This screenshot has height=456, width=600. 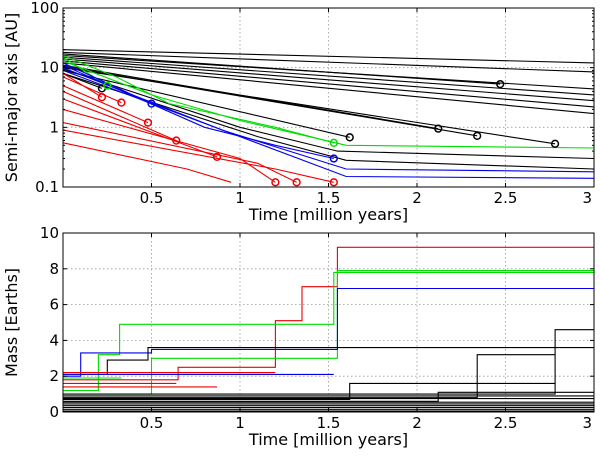 I want to click on y-tick-label: 8, so click(x=54, y=269).